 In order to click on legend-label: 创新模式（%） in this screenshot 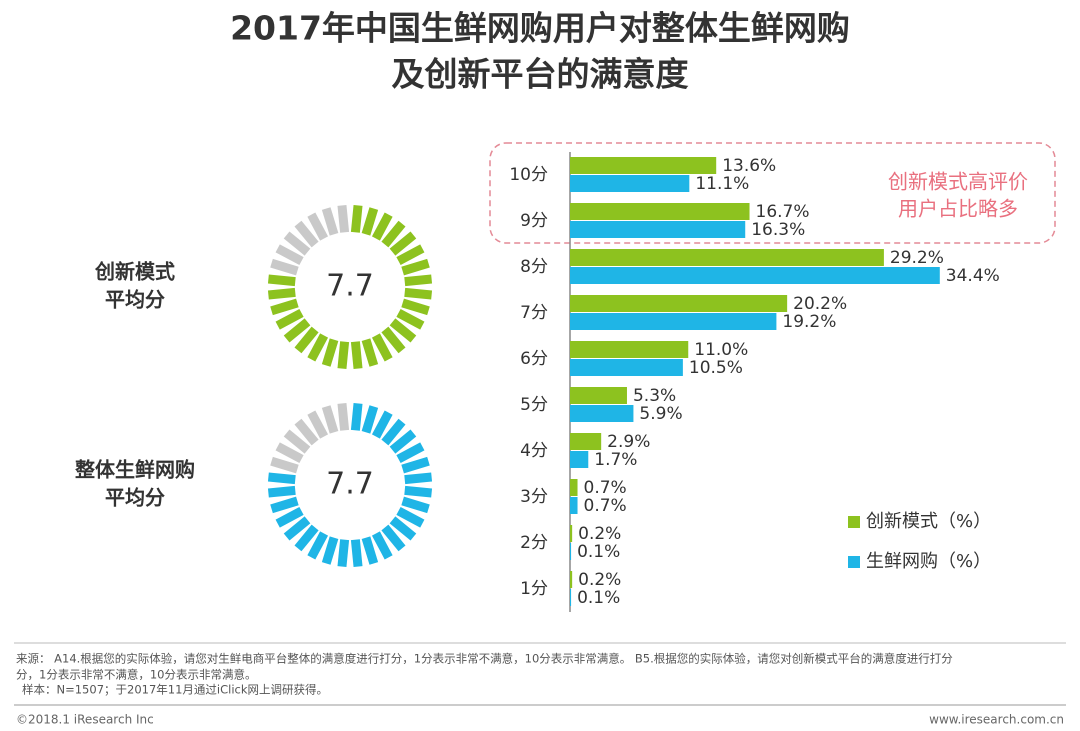, I will do `click(928, 521)`.